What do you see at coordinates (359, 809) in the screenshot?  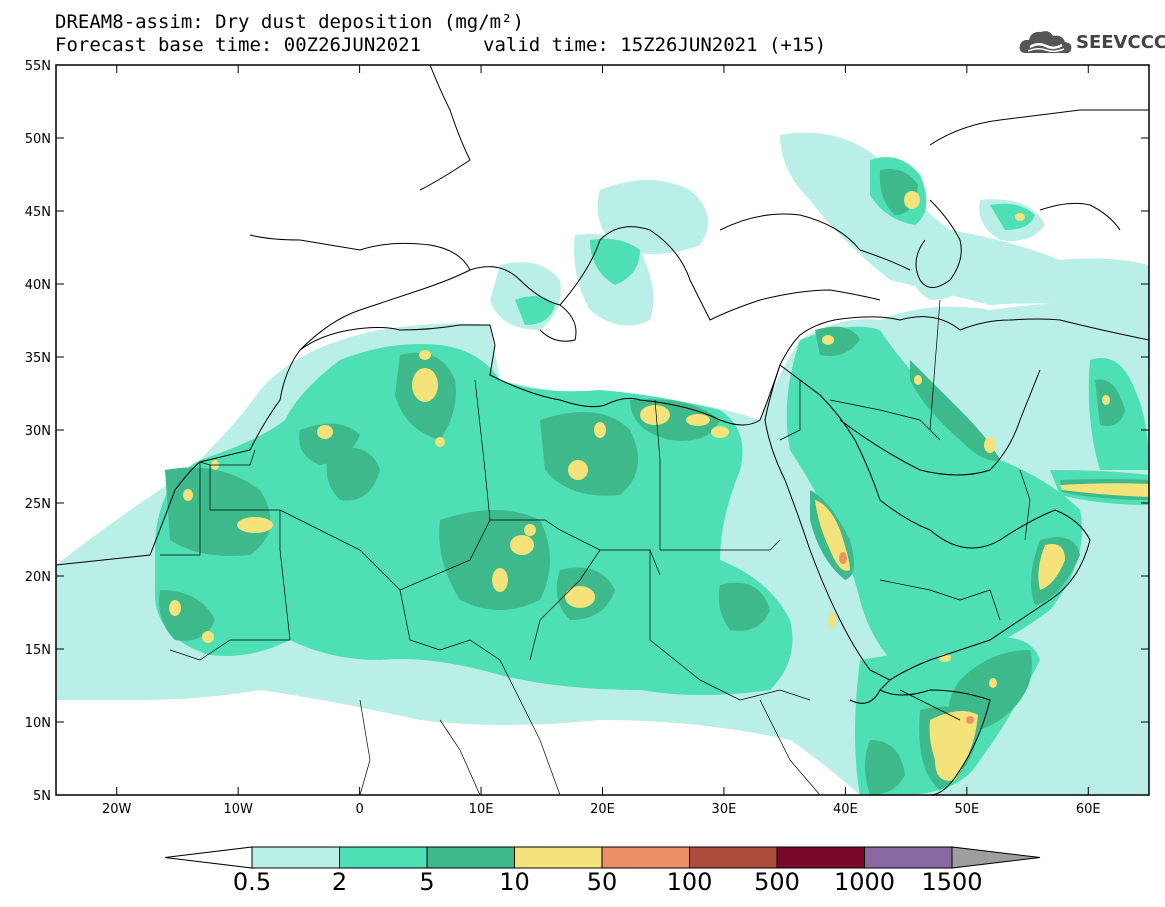 I see `lon-label: 0` at bounding box center [359, 809].